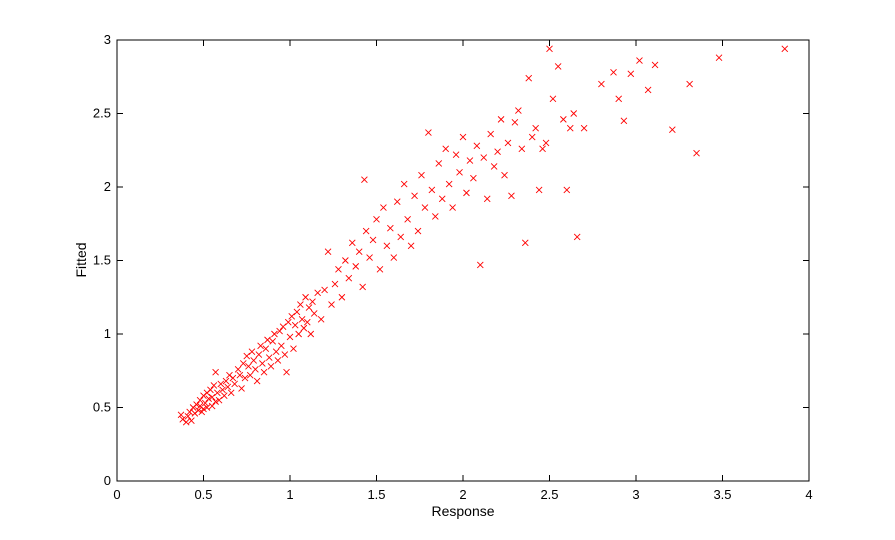  I want to click on y-tick-label: 0.5, so click(102, 407).